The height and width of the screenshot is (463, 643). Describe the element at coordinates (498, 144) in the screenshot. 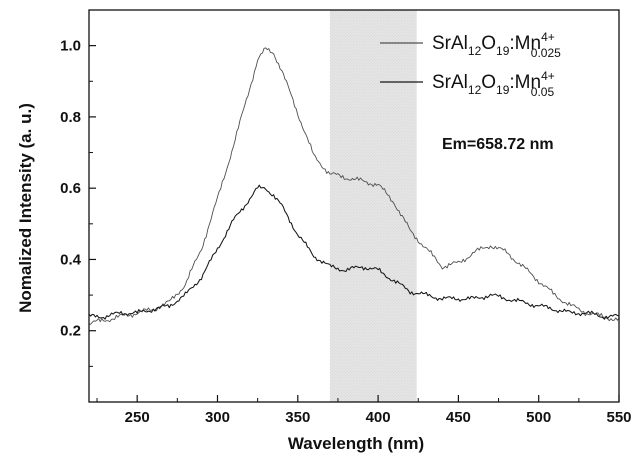

I see `em-annotation: Em=658.72 nm` at that location.